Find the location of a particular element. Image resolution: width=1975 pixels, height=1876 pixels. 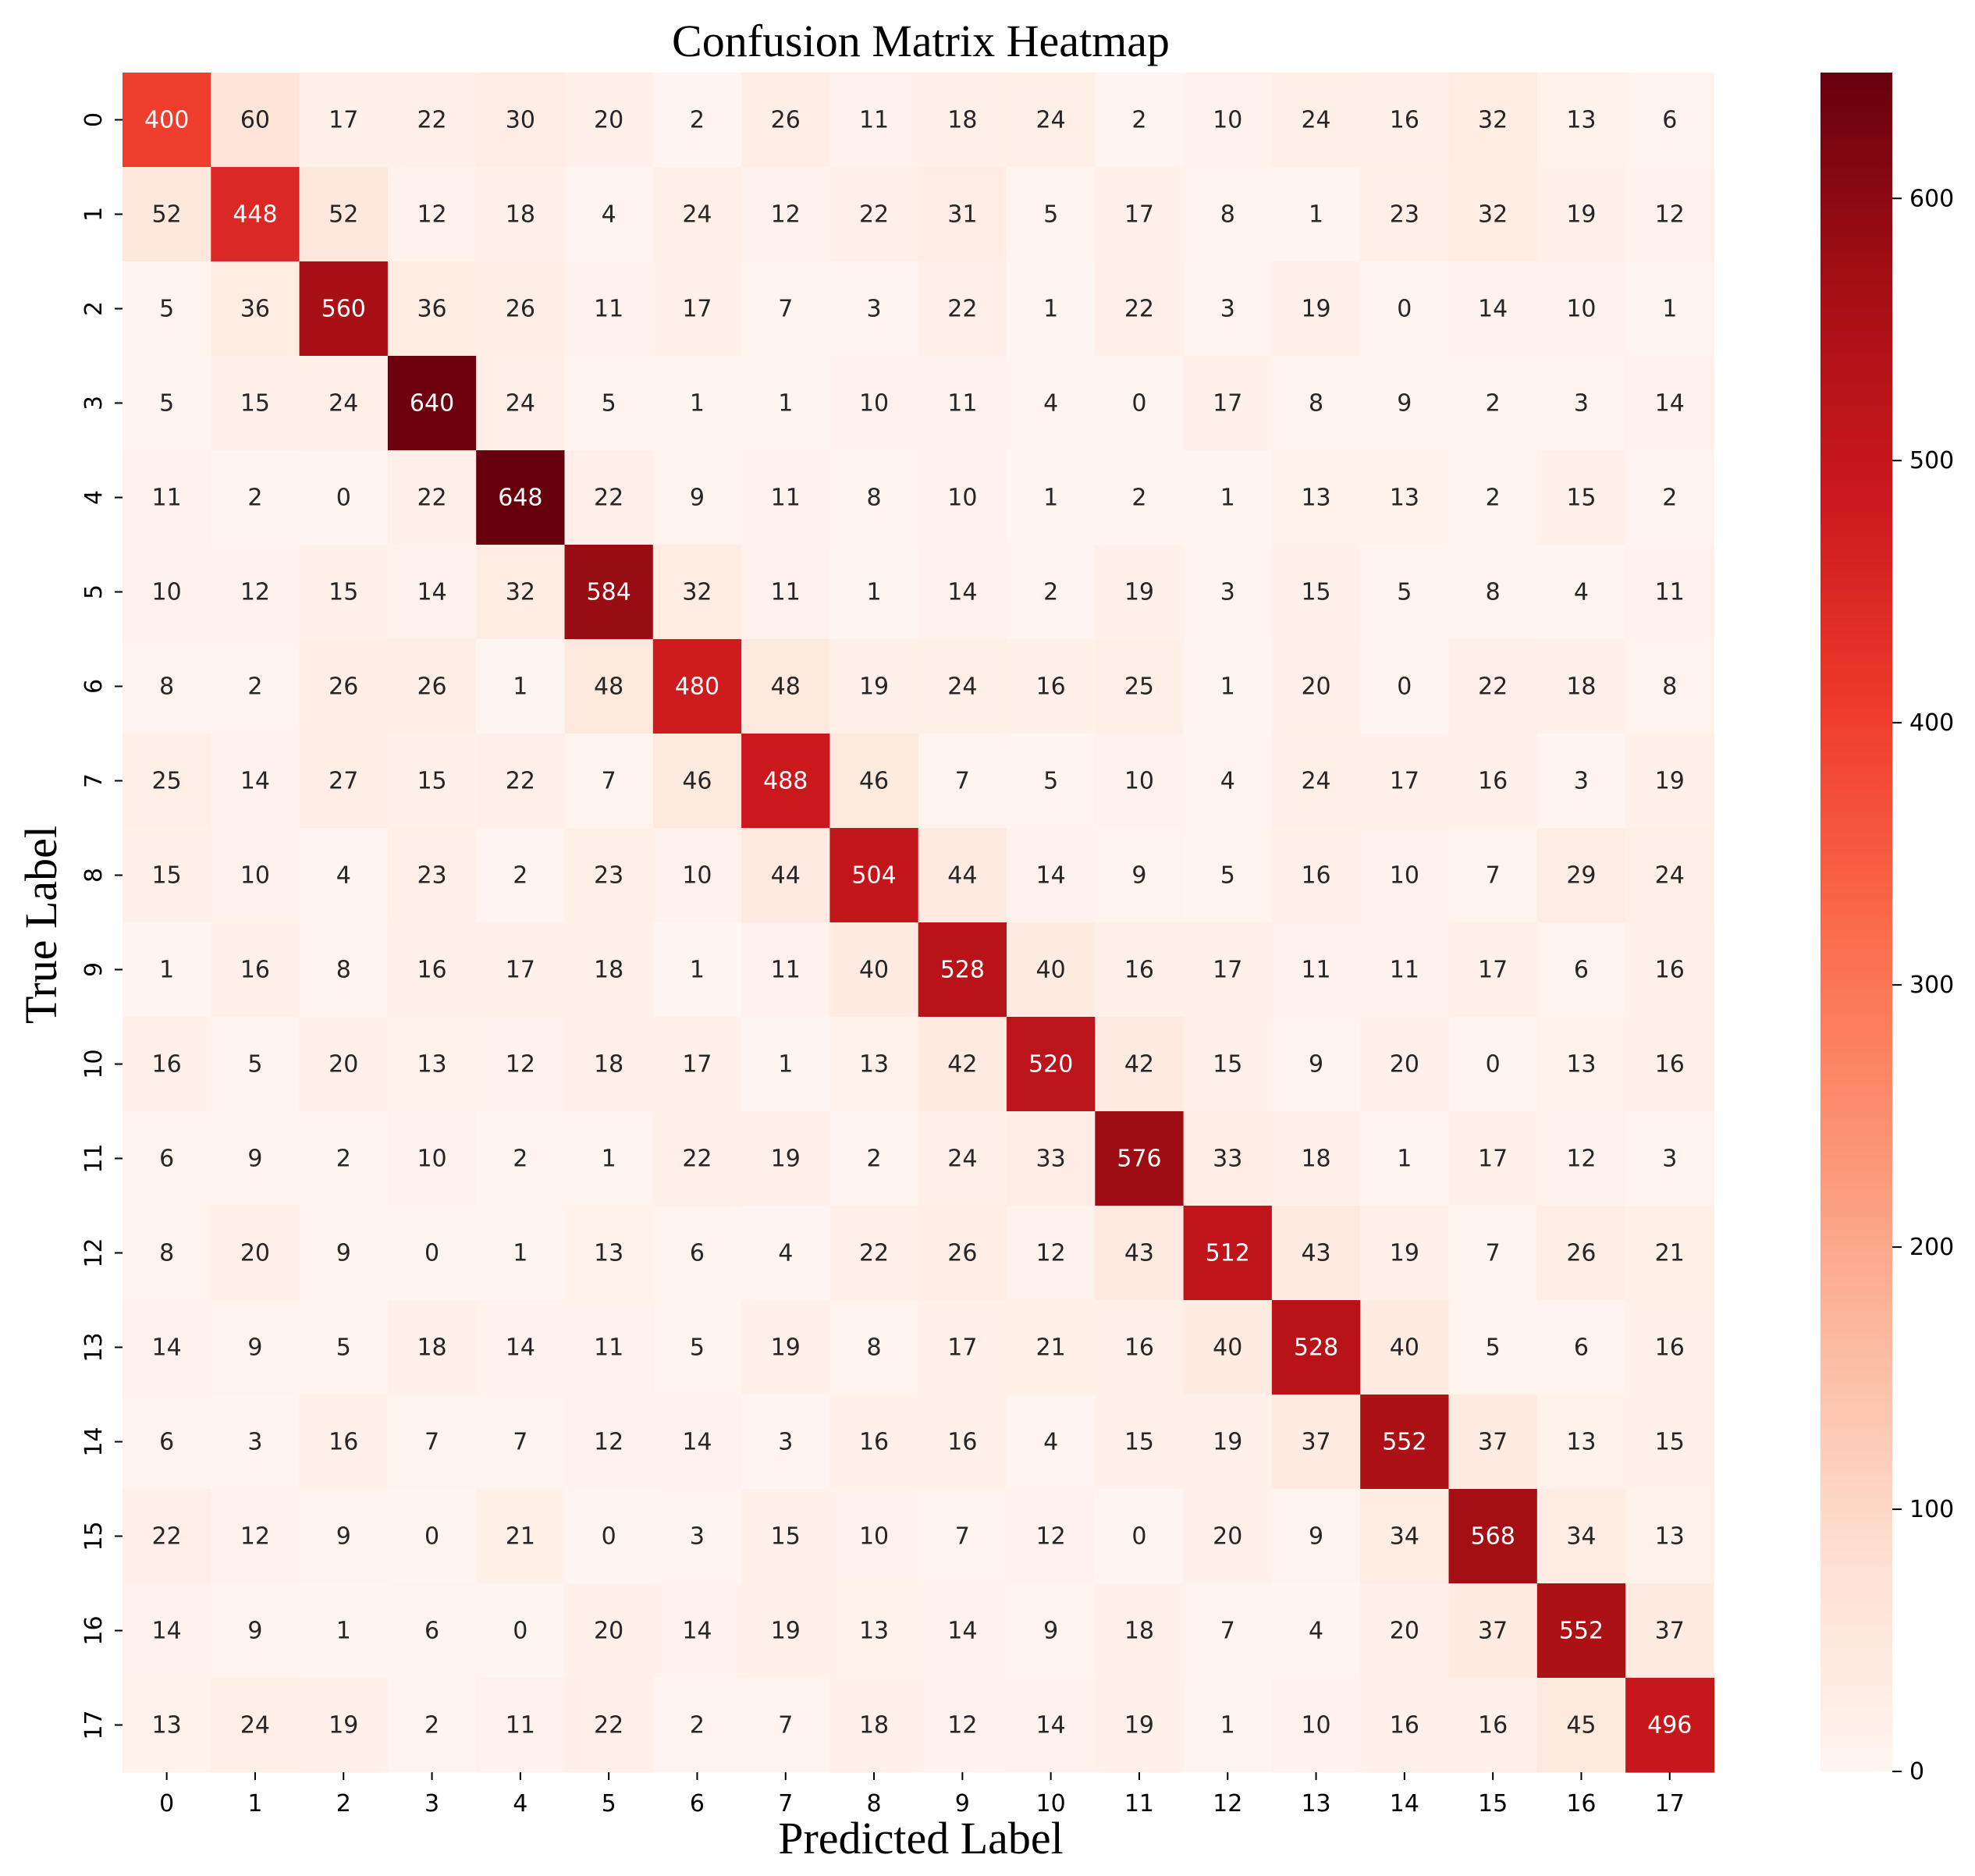

x-tick-label: 3 is located at coordinates (431, 1803).